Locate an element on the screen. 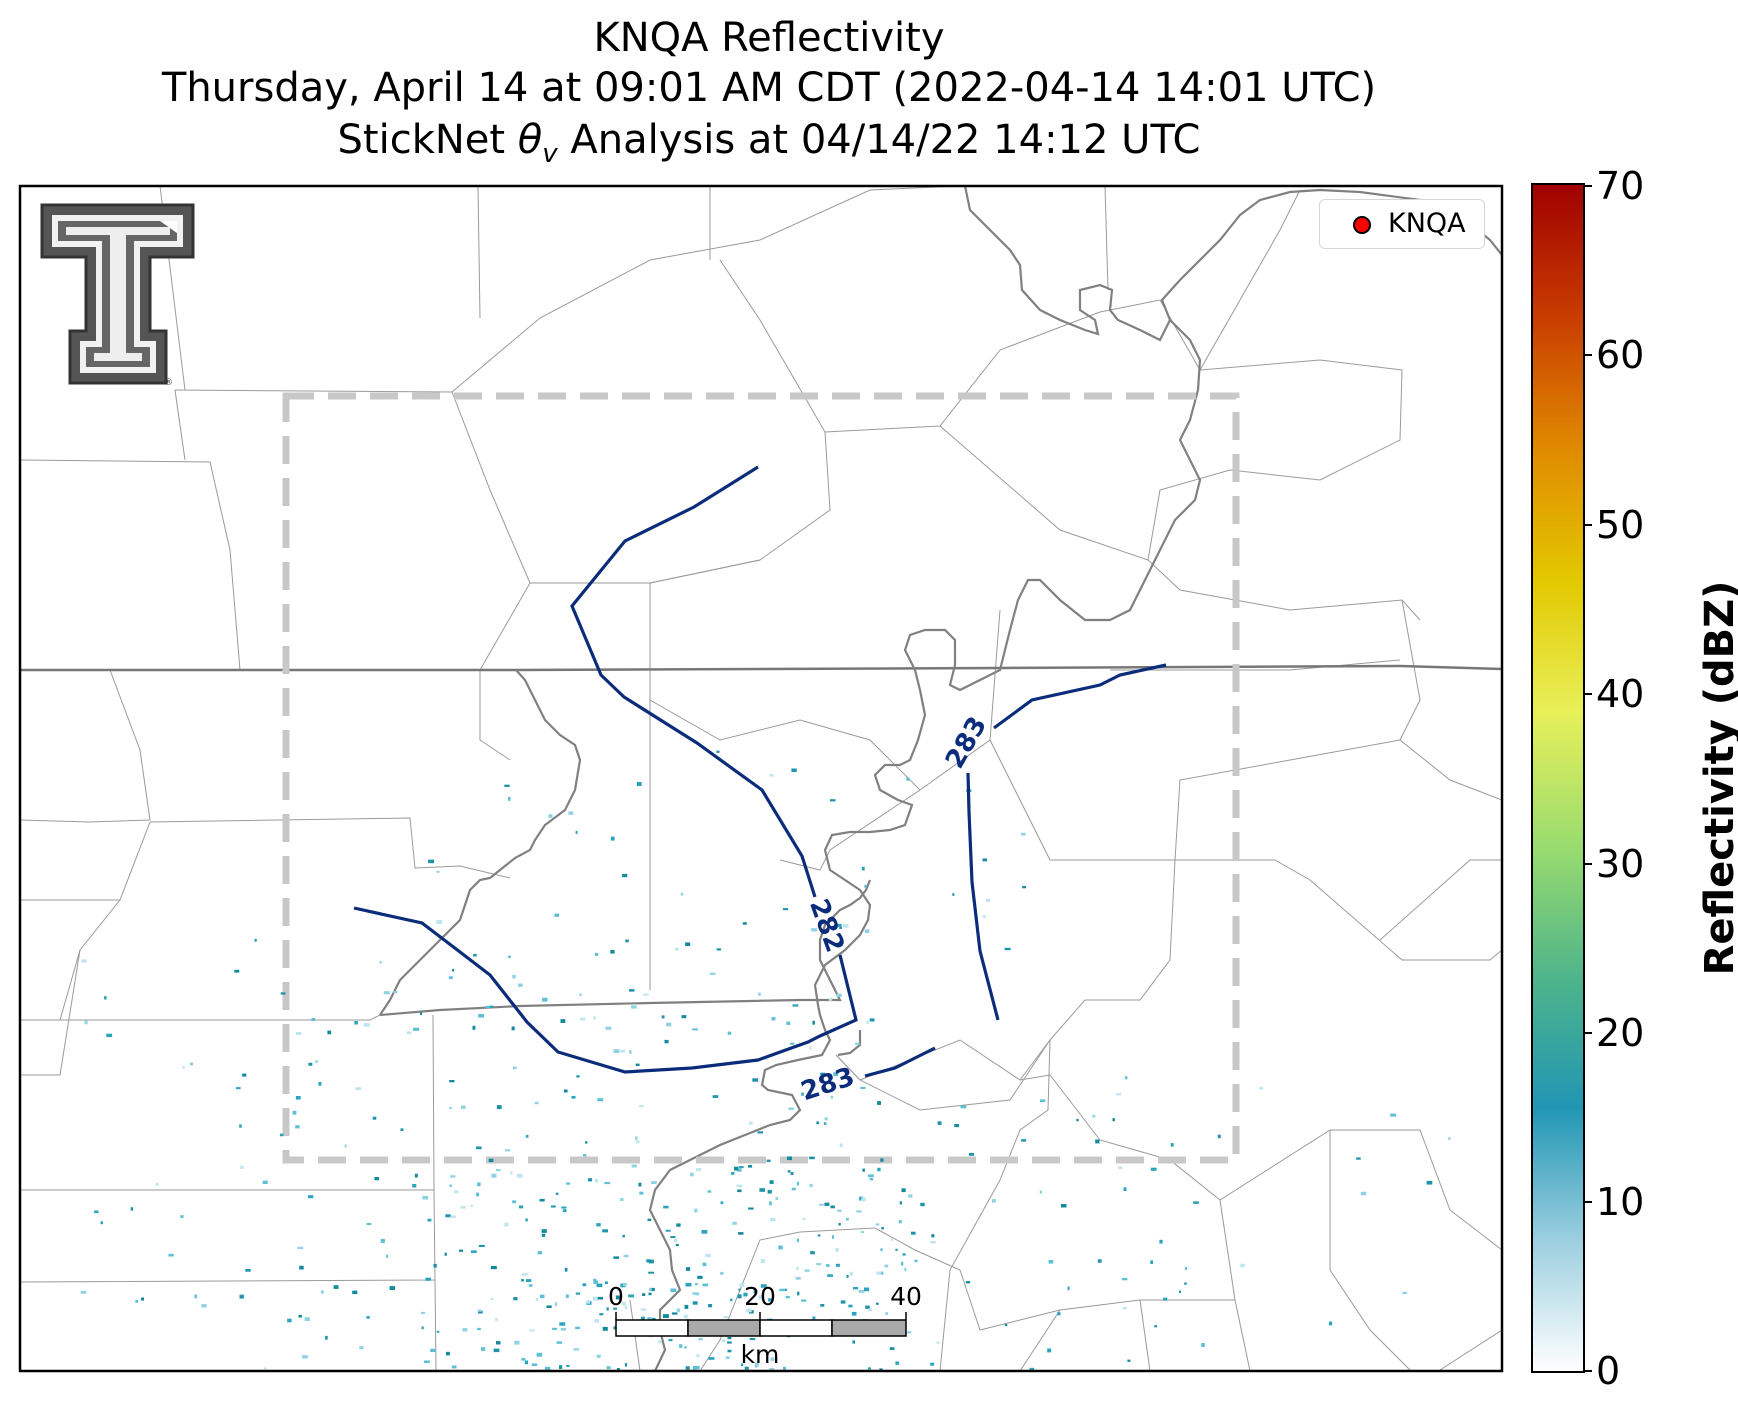  colorbar-tick-label: 70 is located at coordinates (1620, 186).